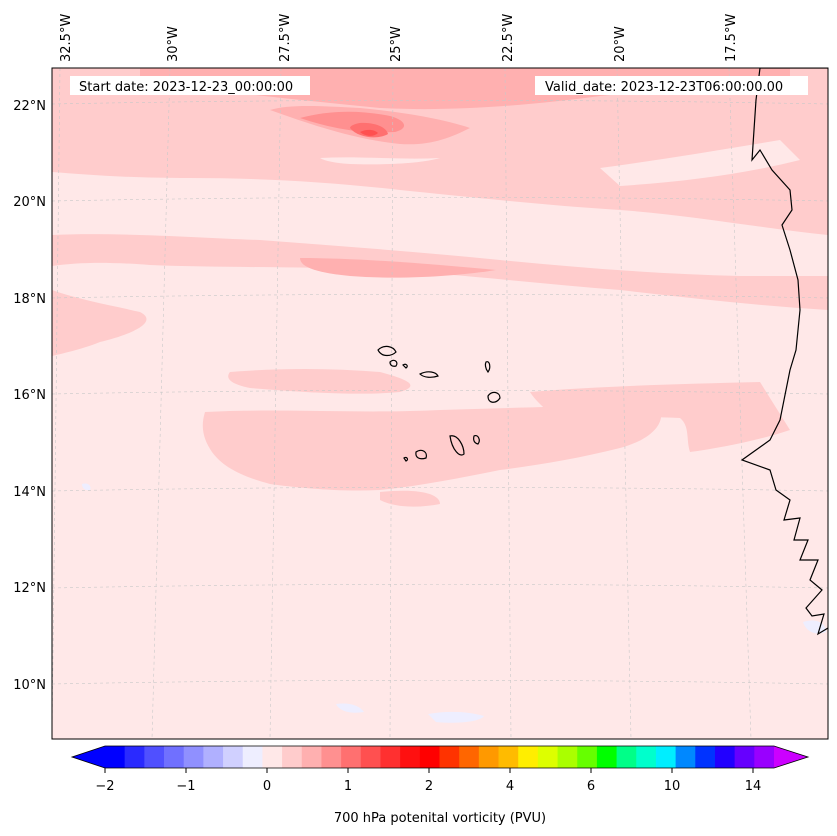 The width and height of the screenshot is (837, 836). I want to click on colorbar-tick-label: 4, so click(510, 786).